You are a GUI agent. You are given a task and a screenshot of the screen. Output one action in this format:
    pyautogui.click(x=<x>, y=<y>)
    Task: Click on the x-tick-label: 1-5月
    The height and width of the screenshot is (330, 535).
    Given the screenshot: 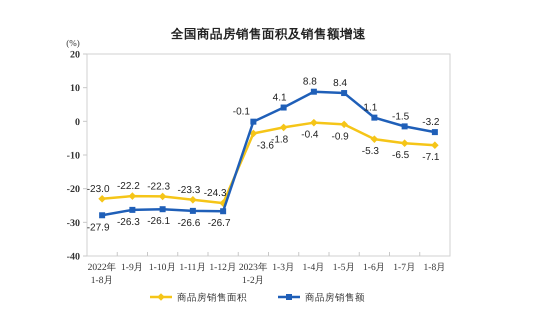 What is the action you would take?
    pyautogui.click(x=344, y=267)
    